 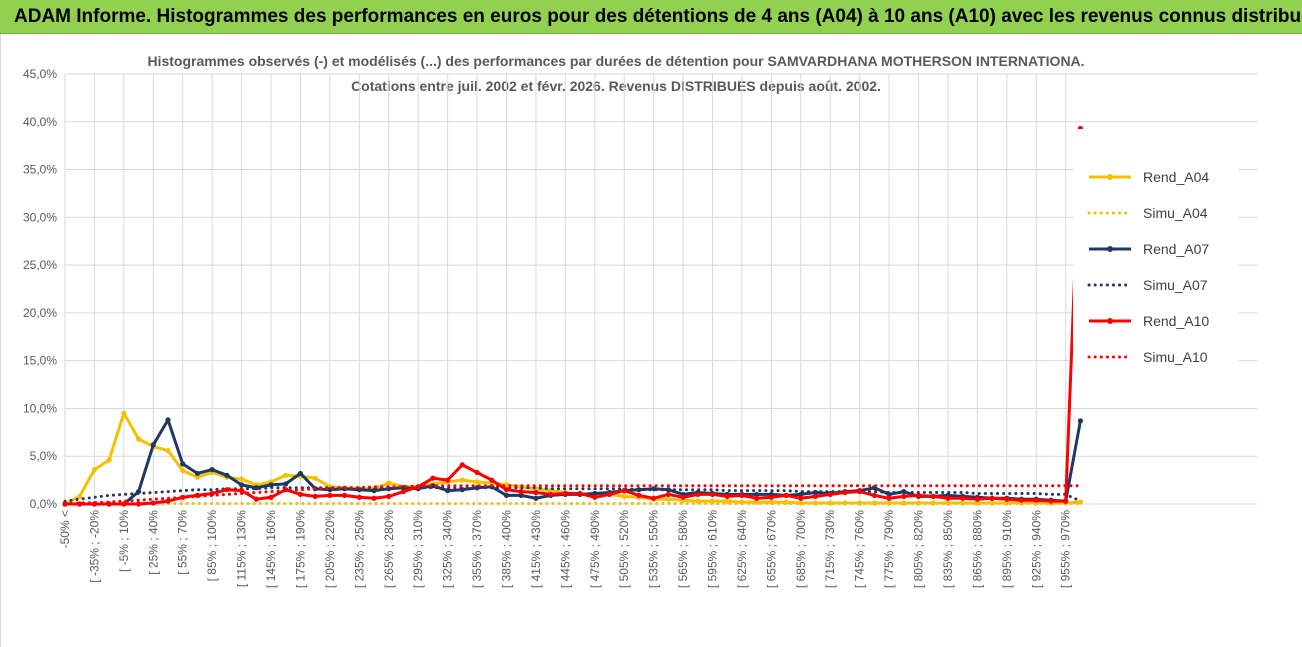 What do you see at coordinates (359, 549) in the screenshot?
I see `x-tick-label: [ 235% ; 250%` at bounding box center [359, 549].